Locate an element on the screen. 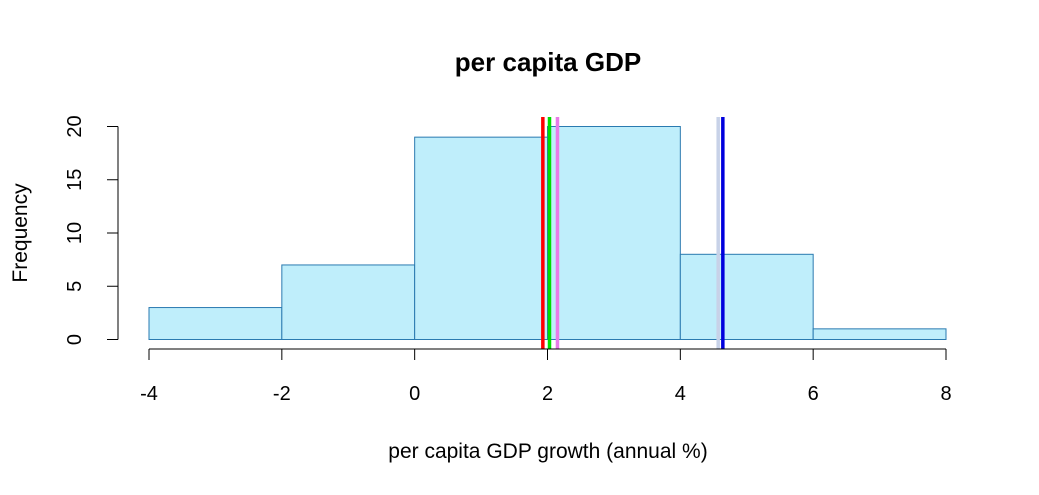 The image size is (1039, 495). x-tick-label: 2 is located at coordinates (547, 394).